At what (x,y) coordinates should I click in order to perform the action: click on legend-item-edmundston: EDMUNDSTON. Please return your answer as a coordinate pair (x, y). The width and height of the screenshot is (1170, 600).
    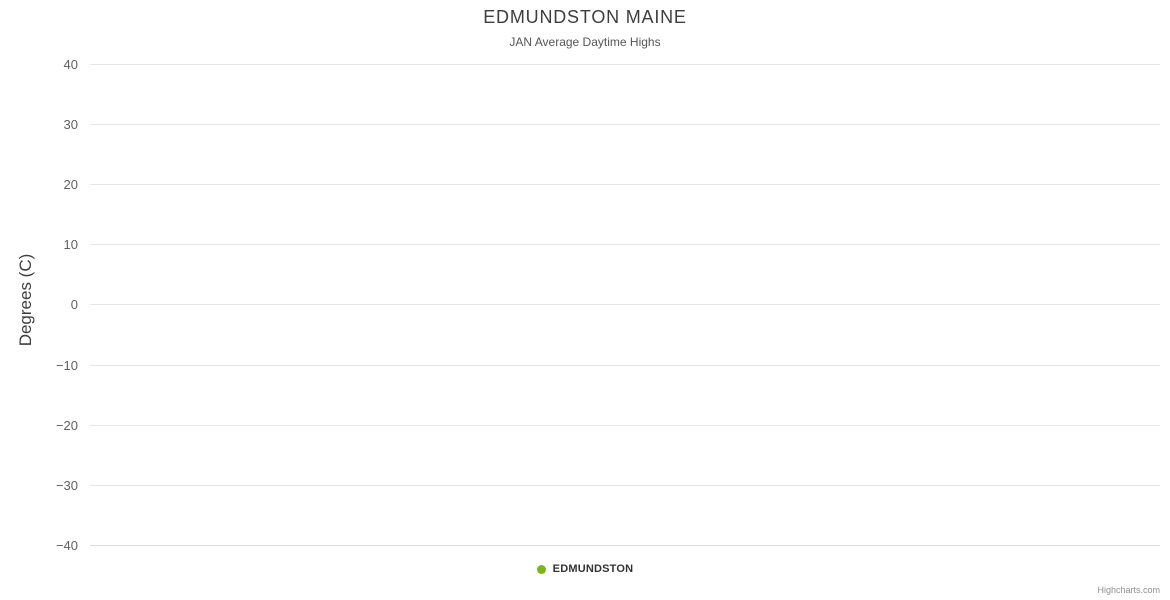
    Looking at the image, I should click on (585, 569).